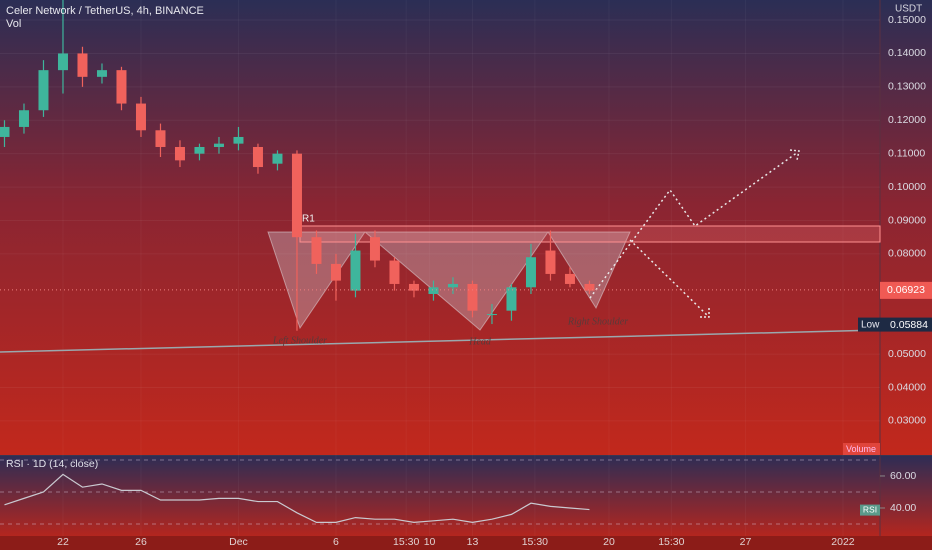 Image resolution: width=932 pixels, height=550 pixels. I want to click on last-price-badge, so click(906, 290).